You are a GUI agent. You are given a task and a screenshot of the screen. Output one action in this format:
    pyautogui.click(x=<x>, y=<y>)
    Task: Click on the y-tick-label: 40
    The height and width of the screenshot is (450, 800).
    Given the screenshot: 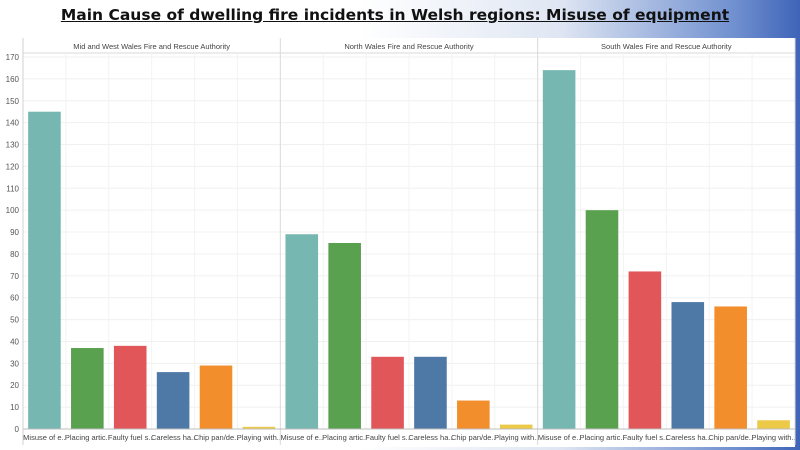 What is the action you would take?
    pyautogui.click(x=14, y=341)
    